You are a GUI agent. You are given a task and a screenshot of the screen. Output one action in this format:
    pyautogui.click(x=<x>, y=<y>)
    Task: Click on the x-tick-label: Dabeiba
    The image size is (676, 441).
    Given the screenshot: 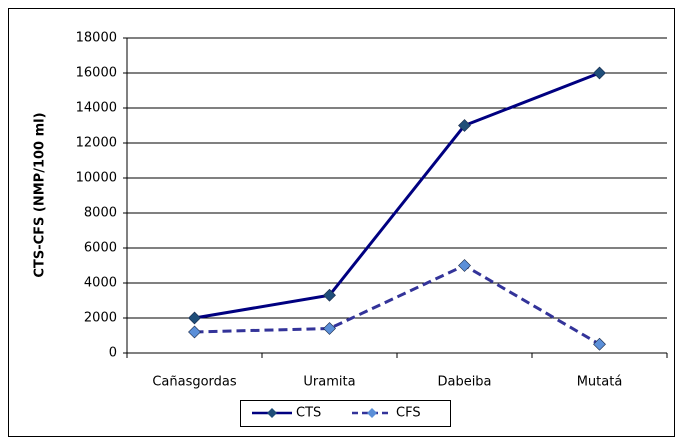 What is the action you would take?
    pyautogui.click(x=464, y=382)
    